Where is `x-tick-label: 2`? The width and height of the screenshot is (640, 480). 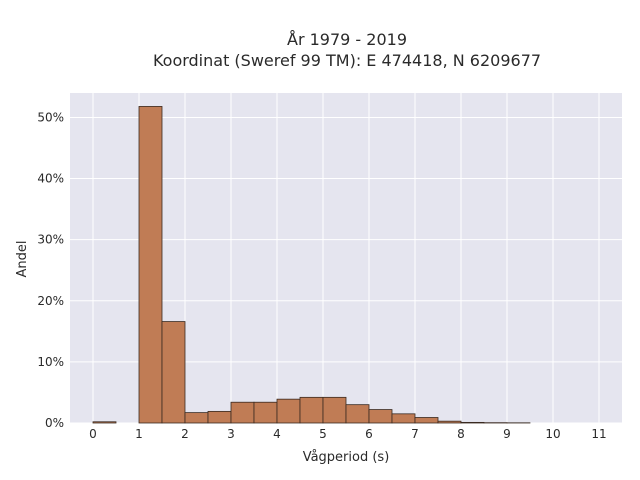
x-tick-label: 2 is located at coordinates (185, 434).